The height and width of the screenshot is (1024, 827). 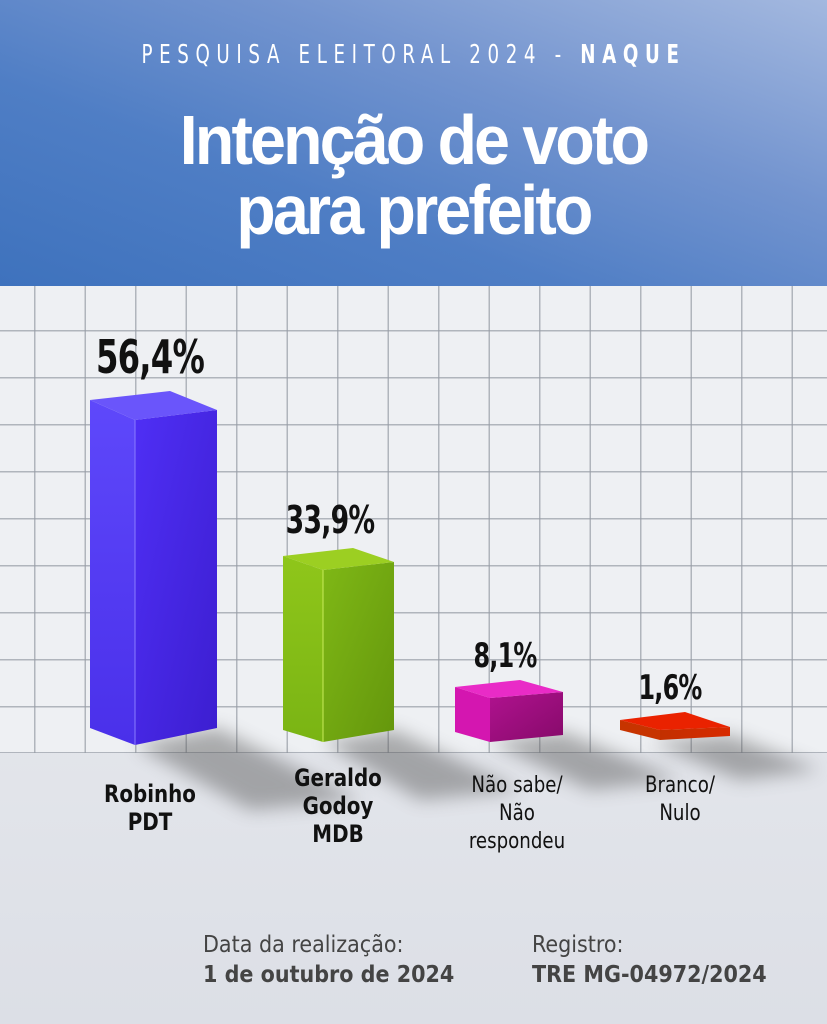 I want to click on category-label-nao-sabe: Não sabe/ Não respondeu, so click(x=517, y=814).